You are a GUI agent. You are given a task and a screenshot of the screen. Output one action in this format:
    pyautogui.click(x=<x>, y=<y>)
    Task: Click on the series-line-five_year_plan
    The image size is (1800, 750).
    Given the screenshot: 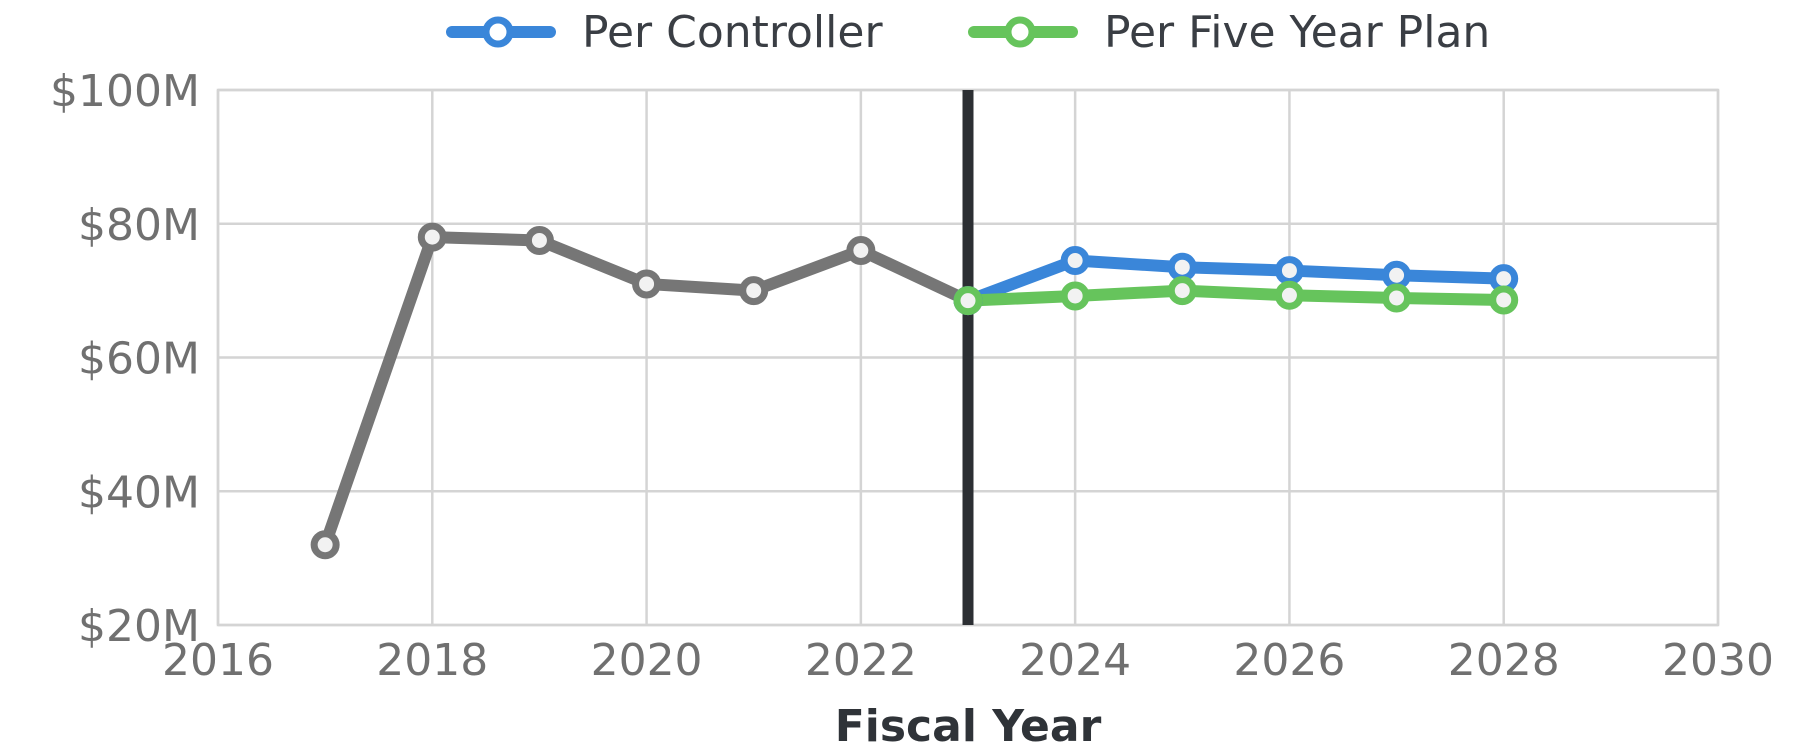 What is the action you would take?
    pyautogui.click(x=1236, y=295)
    